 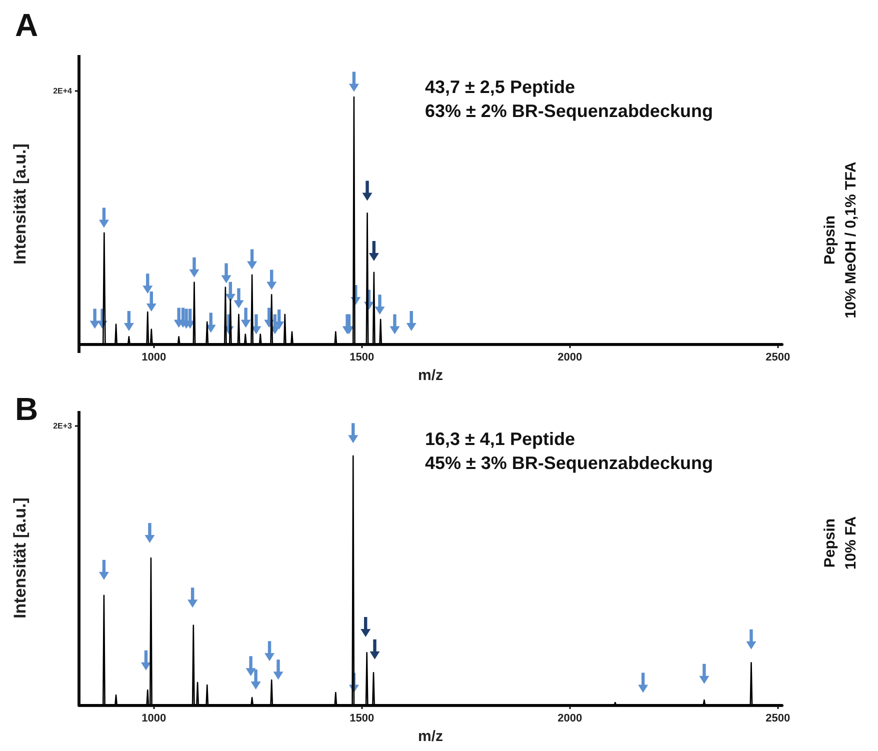 I want to click on text: 16,3 ± 4,1 Peptide, so click(x=500, y=439).